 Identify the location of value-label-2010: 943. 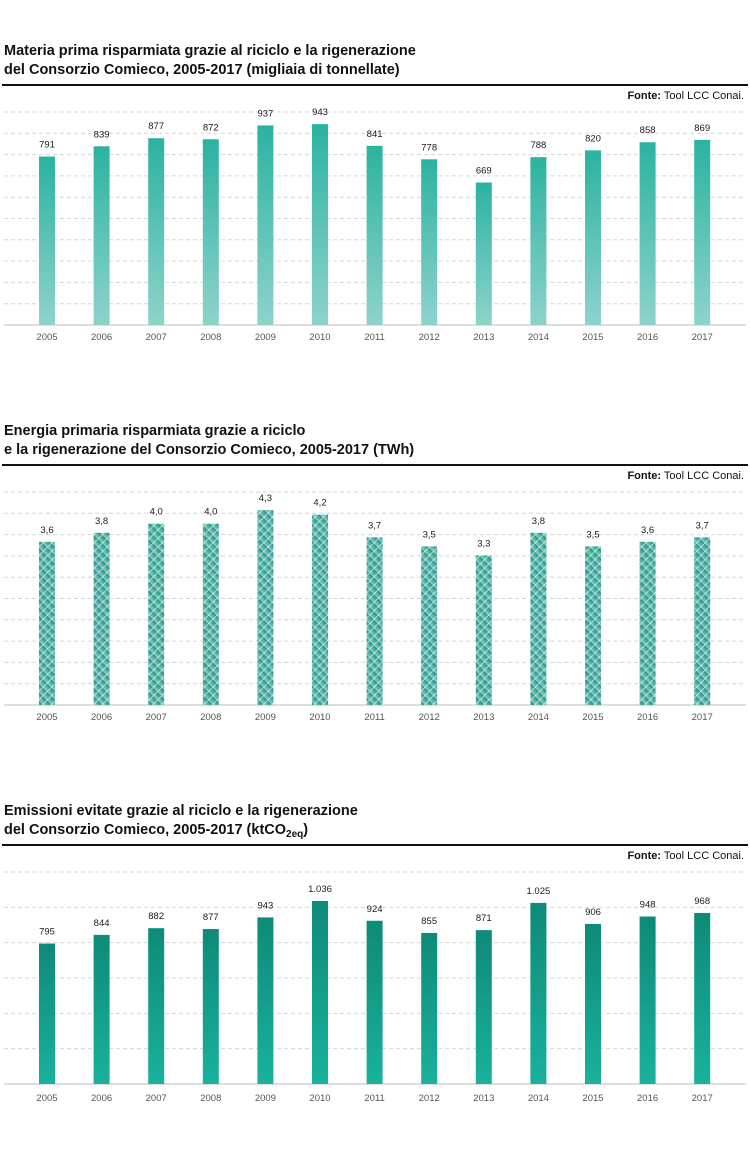
(320, 112).